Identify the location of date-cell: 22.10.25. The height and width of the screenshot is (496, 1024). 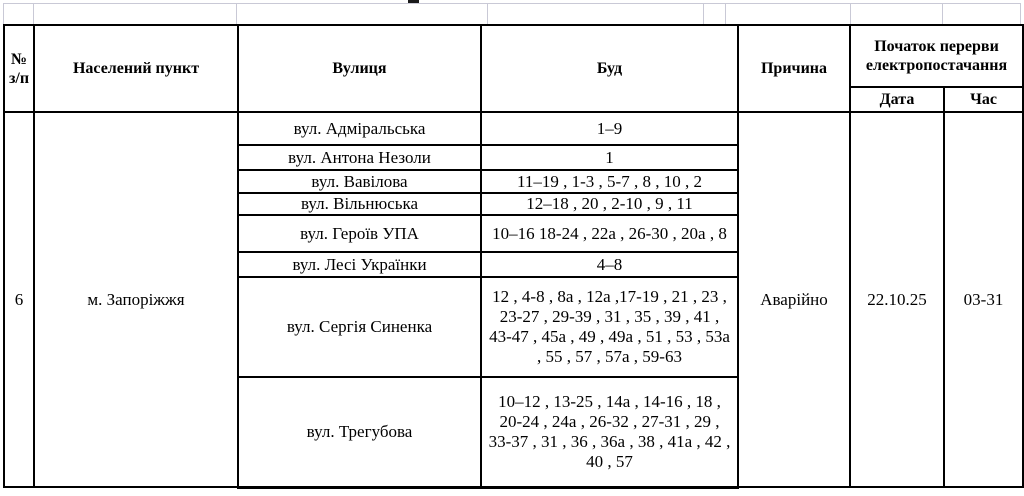
(897, 299).